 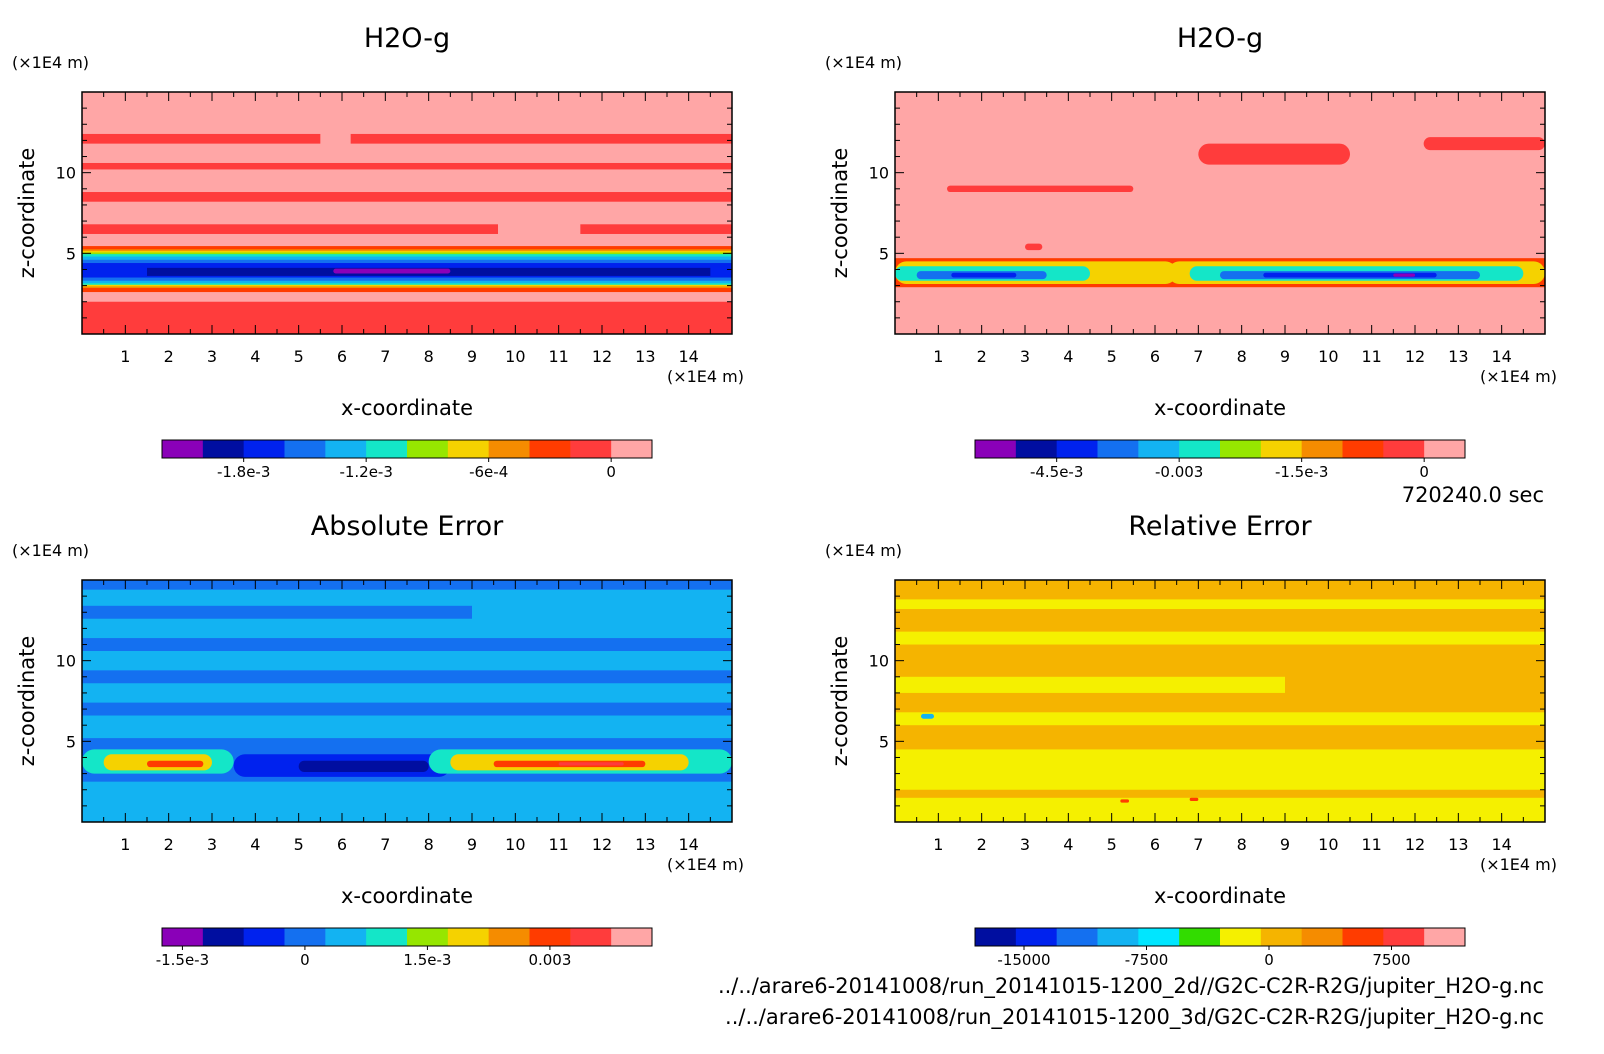 I want to click on colorbar-tick-label: 0, so click(x=1269, y=960).